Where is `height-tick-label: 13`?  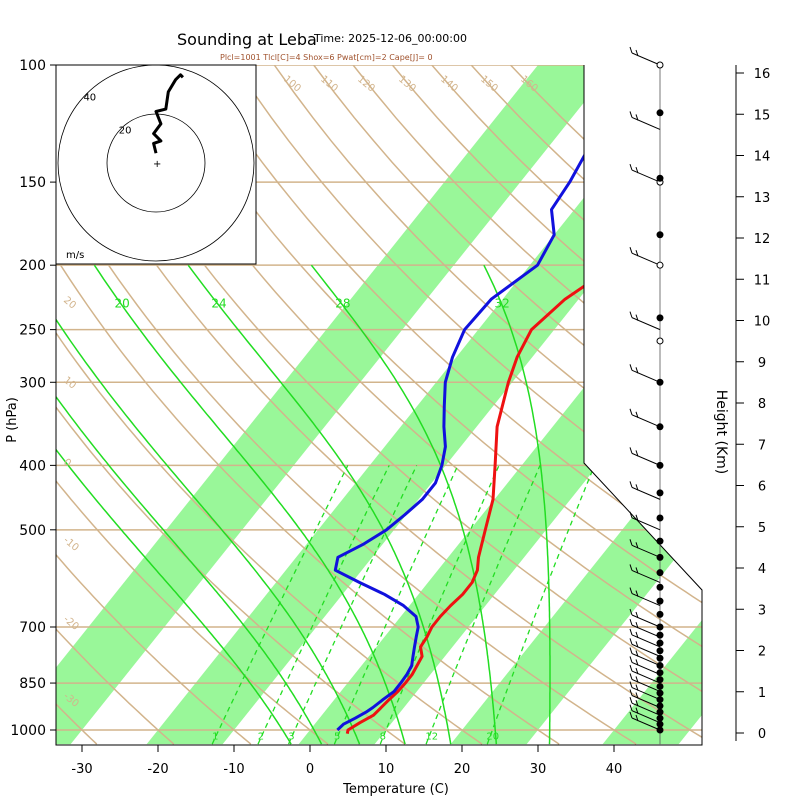
height-tick-label: 13 is located at coordinates (762, 198).